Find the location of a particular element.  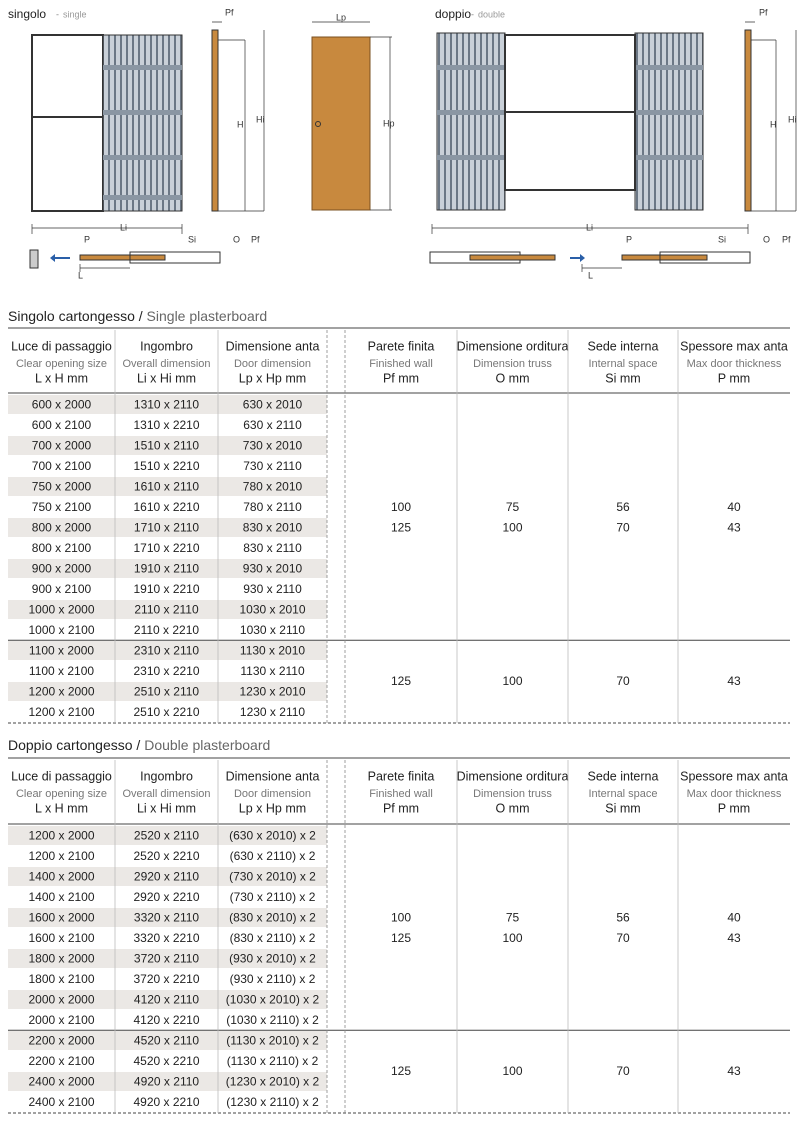

cell: 1000 x 2100 is located at coordinates (61, 630).